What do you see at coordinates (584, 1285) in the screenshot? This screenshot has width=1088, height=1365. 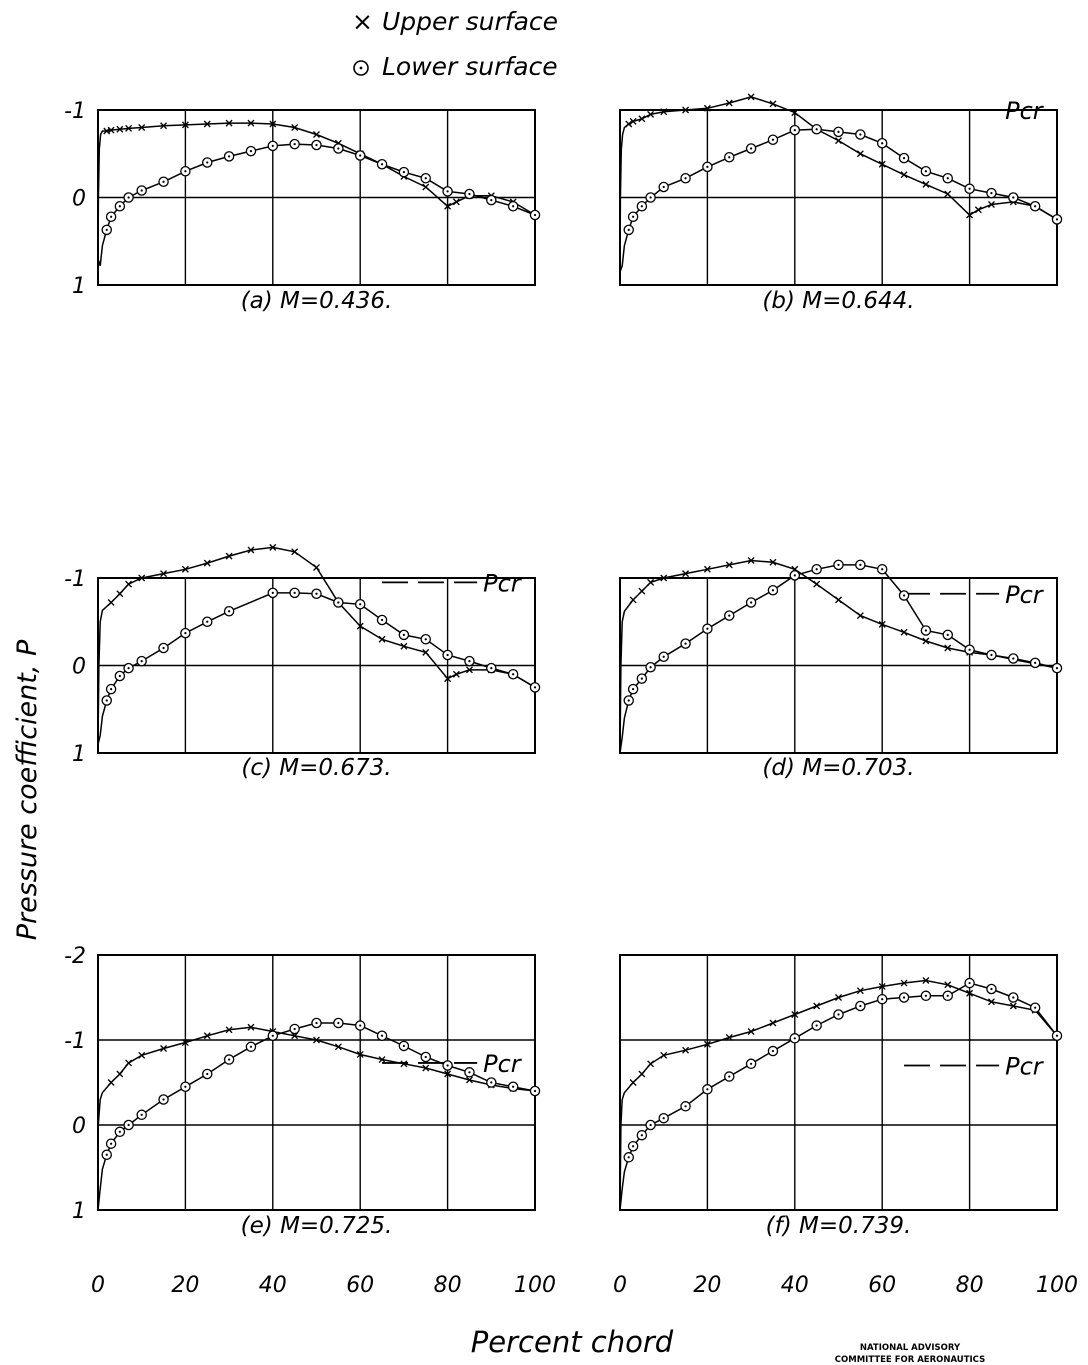 I see `x-tick-labels: 0 20 40 60 80 100 0 20 40 60 80 100` at bounding box center [584, 1285].